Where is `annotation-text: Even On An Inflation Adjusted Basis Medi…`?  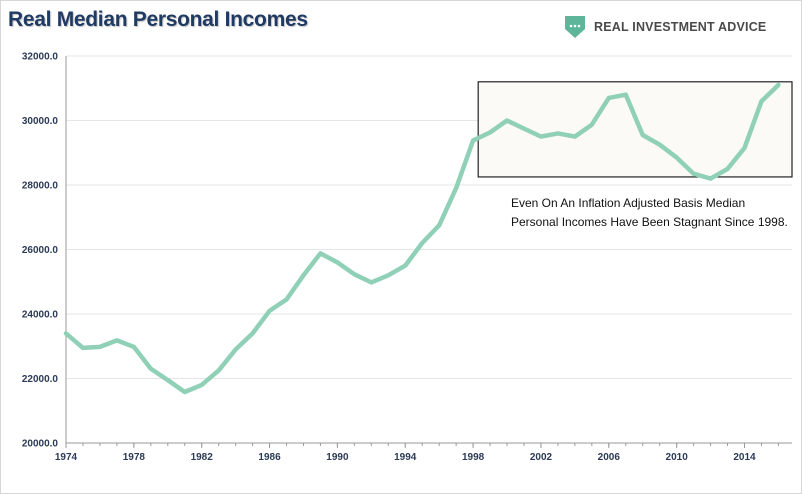
annotation-text: Even On An Inflation Adjusted Basis Medi… is located at coordinates (649, 212).